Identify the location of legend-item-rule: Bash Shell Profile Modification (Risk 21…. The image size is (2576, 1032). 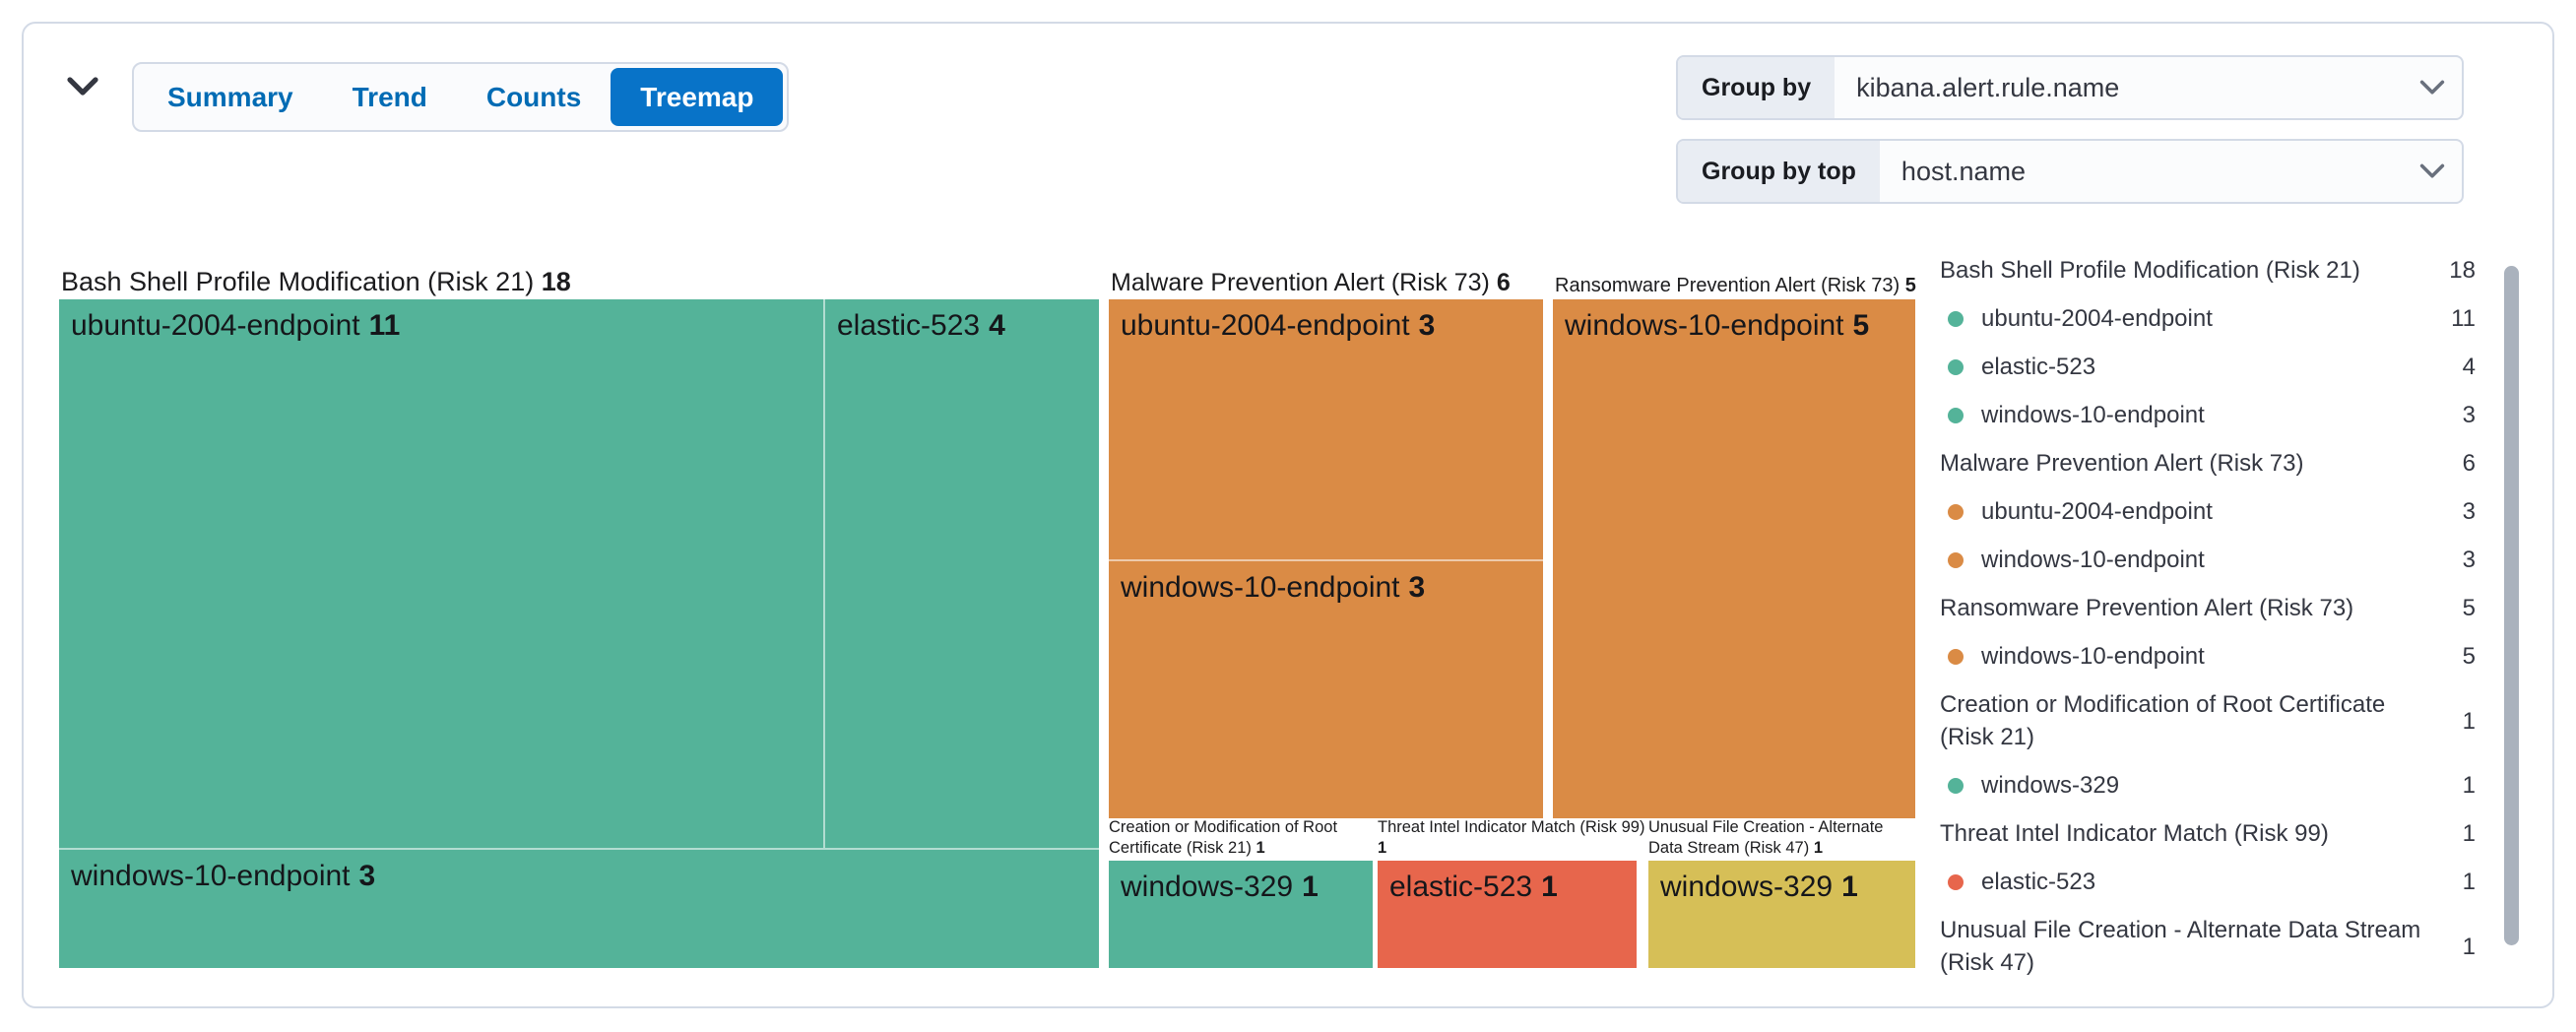
(2208, 270).